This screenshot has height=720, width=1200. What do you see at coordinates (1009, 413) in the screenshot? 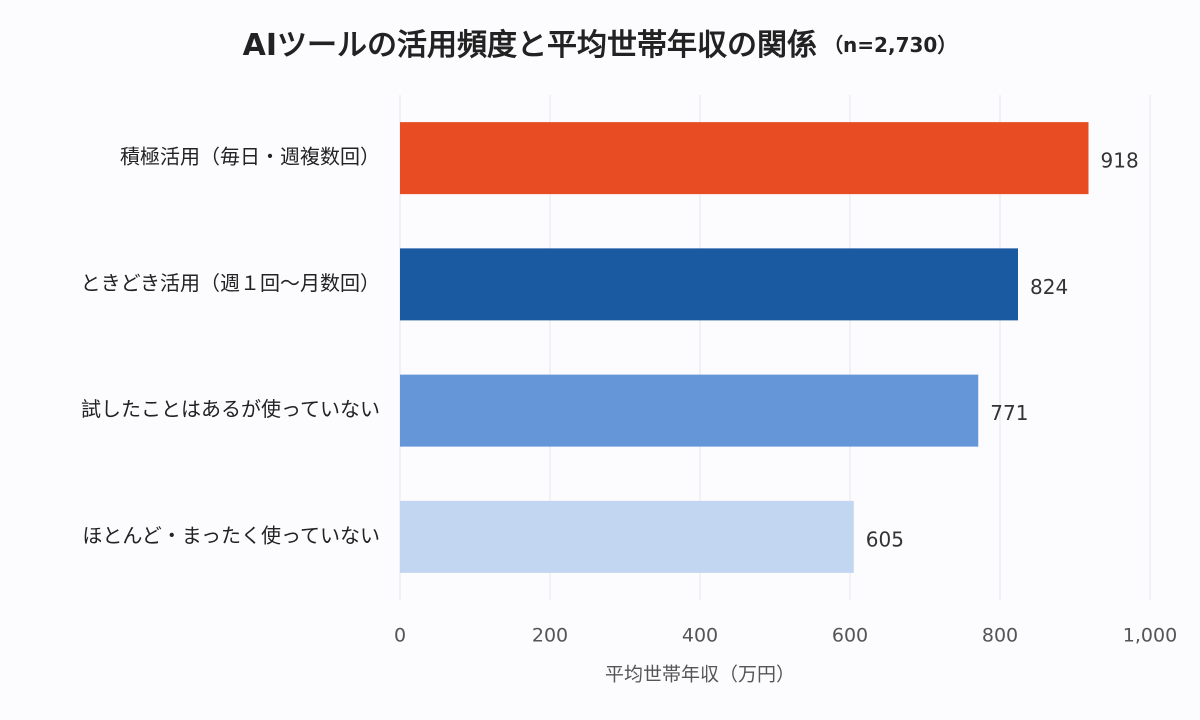
I see `value-label: 771` at bounding box center [1009, 413].